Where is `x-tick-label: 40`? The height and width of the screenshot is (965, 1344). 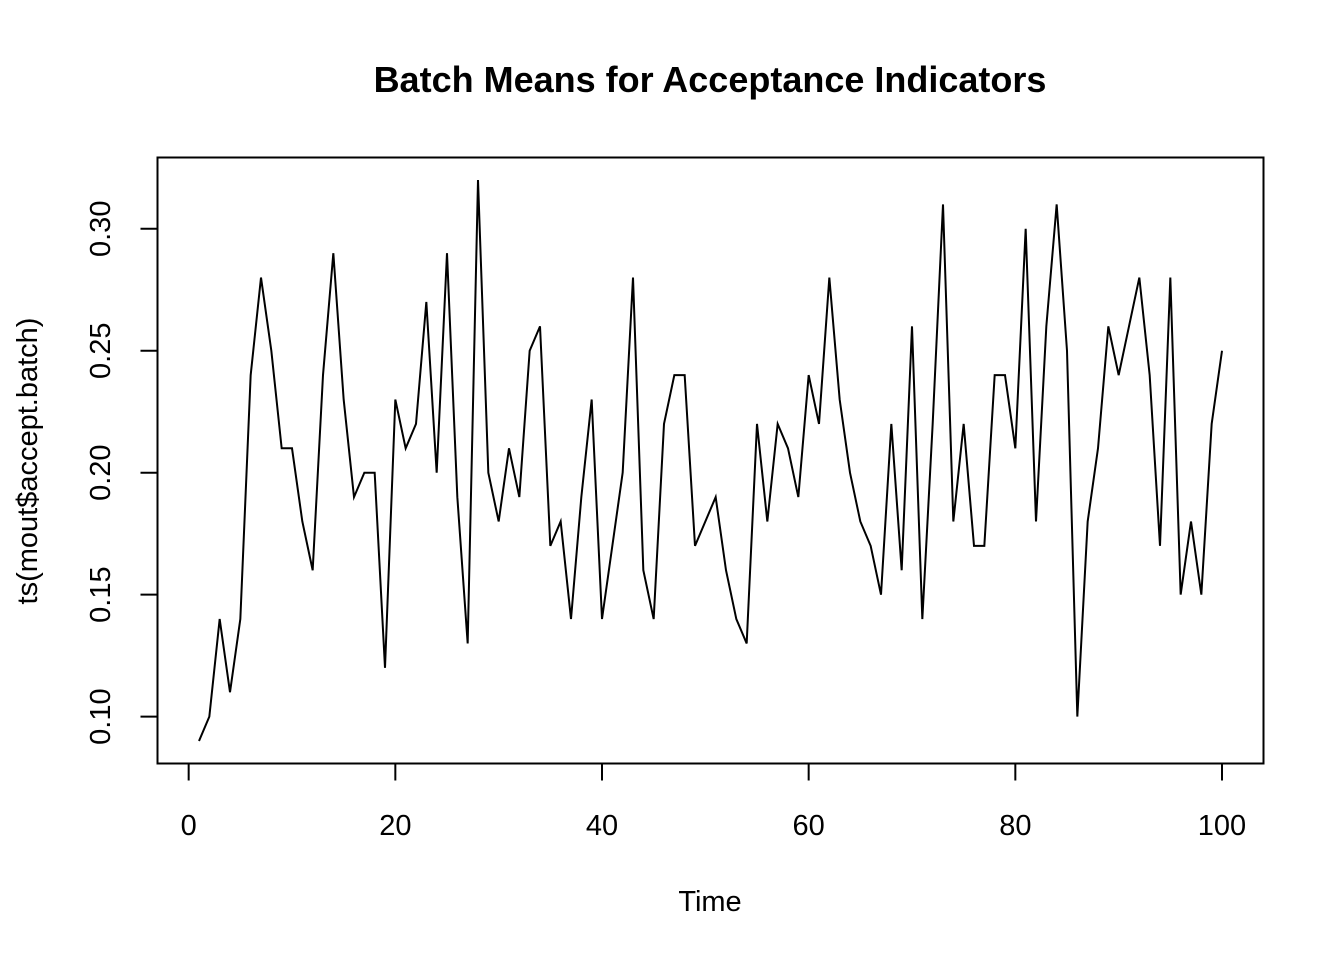 x-tick-label: 40 is located at coordinates (602, 826).